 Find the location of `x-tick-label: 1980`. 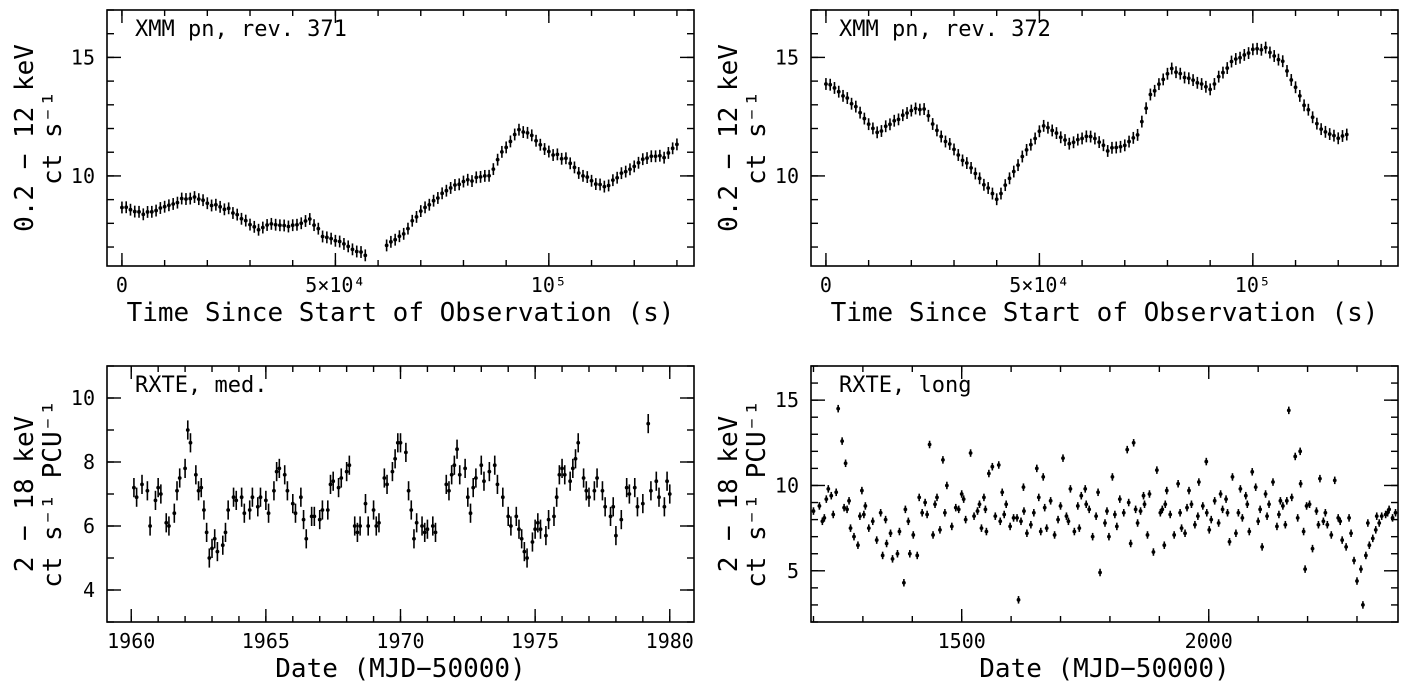

x-tick-label: 1980 is located at coordinates (670, 641).